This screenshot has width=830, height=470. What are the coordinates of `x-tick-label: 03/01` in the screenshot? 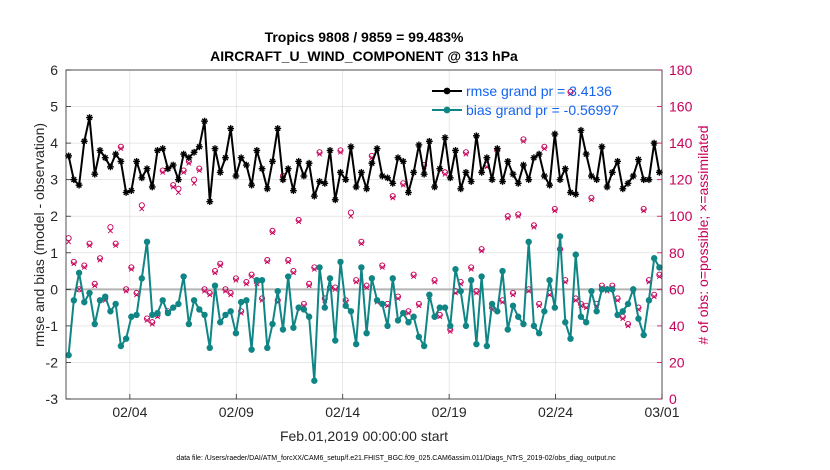 It's located at (661, 412).